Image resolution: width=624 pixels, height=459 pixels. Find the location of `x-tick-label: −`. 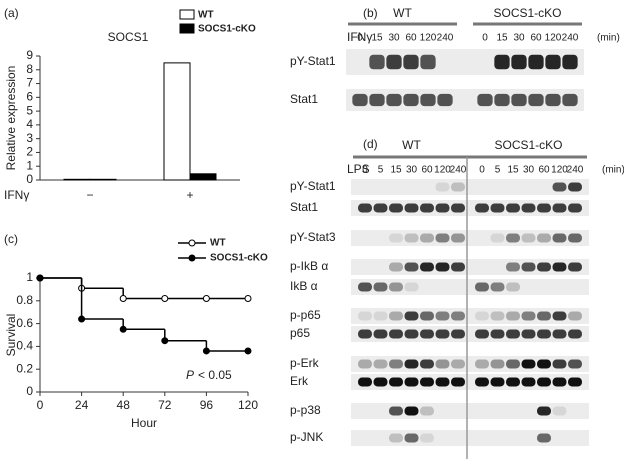

x-tick-label: − is located at coordinates (89, 195).